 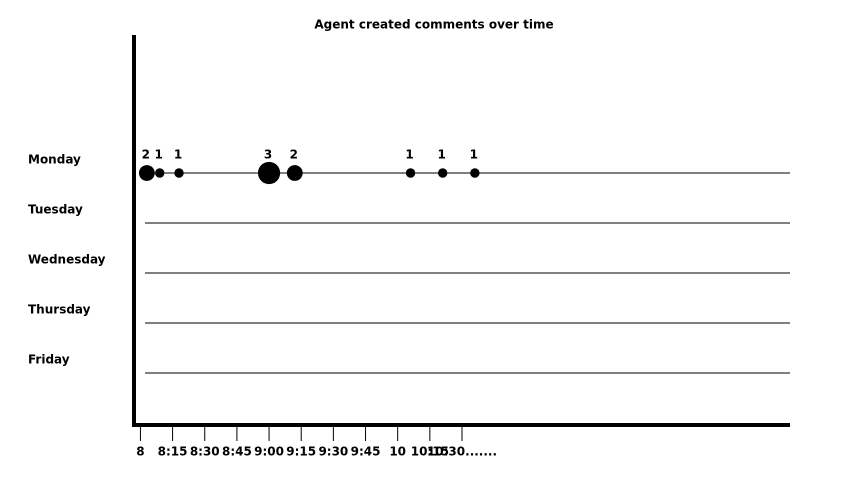 What do you see at coordinates (205, 452) in the screenshot?
I see `x-tick-label: 8:30` at bounding box center [205, 452].